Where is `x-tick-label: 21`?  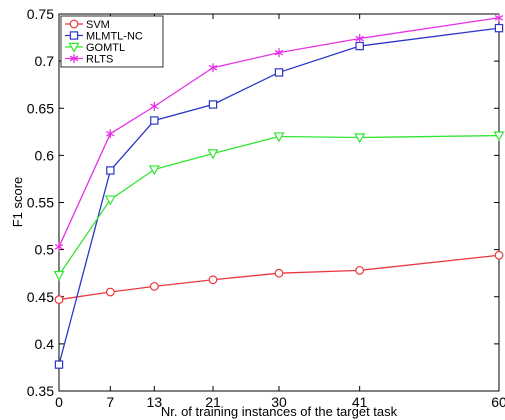 x-tick-label: 21 is located at coordinates (213, 402).